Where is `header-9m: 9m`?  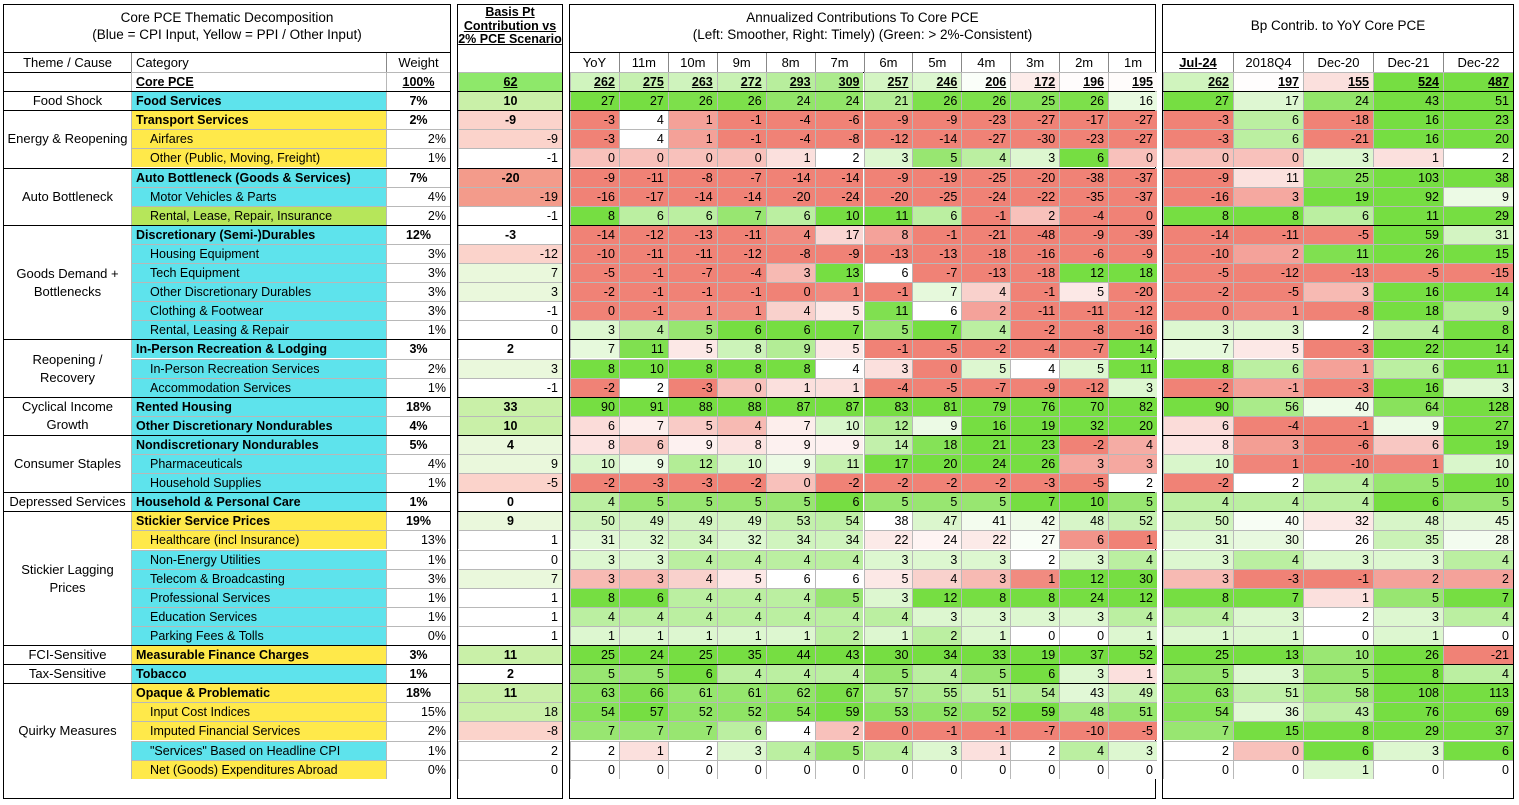
header-9m: 9m is located at coordinates (741, 62).